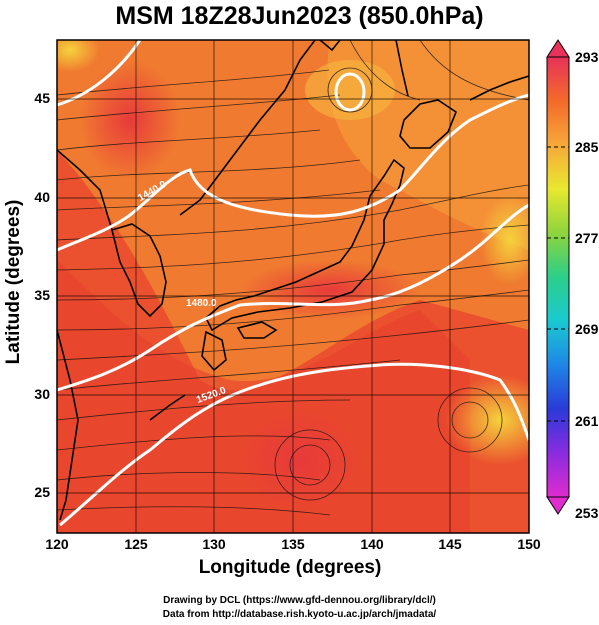 This screenshot has height=625, width=599. Describe the element at coordinates (587, 421) in the screenshot. I see `colorbar-tick-label: 261` at that location.